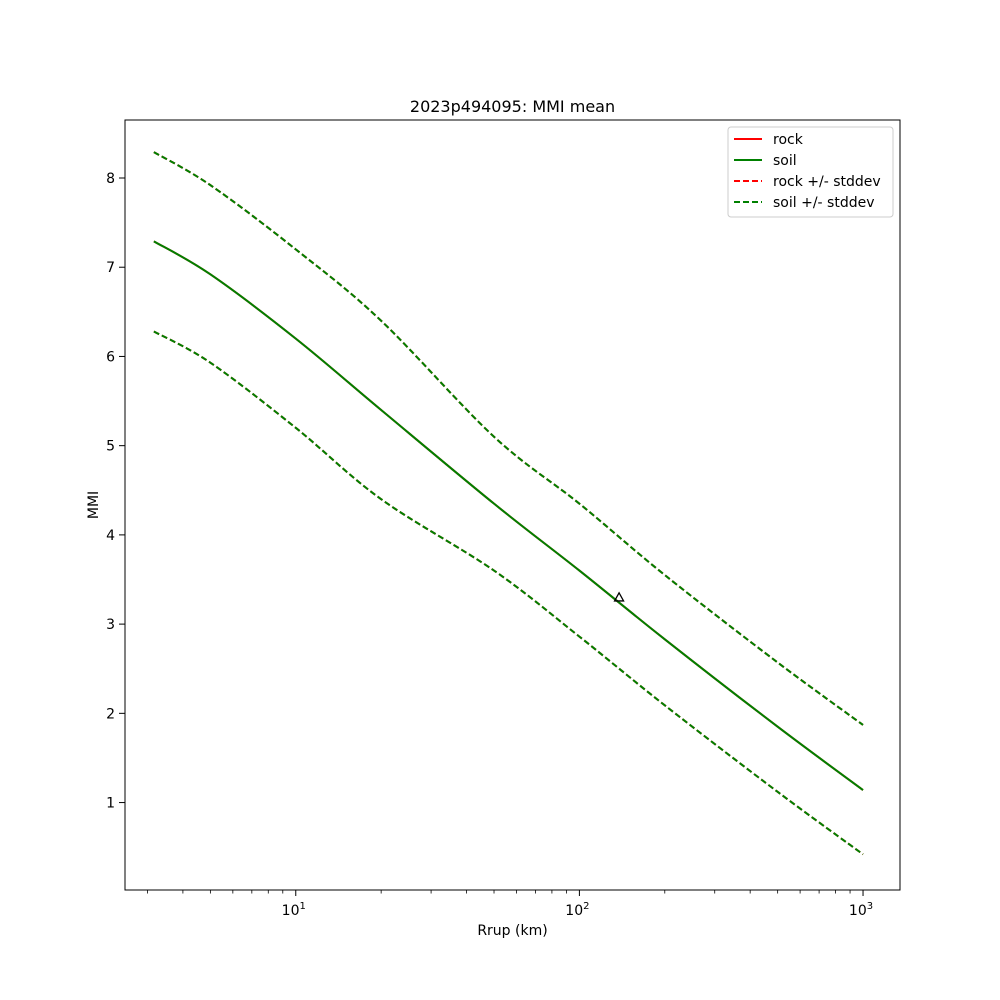  Describe the element at coordinates (827, 182) in the screenshot. I see `legend-label-rock-stddev: rock +/- stddev` at that location.